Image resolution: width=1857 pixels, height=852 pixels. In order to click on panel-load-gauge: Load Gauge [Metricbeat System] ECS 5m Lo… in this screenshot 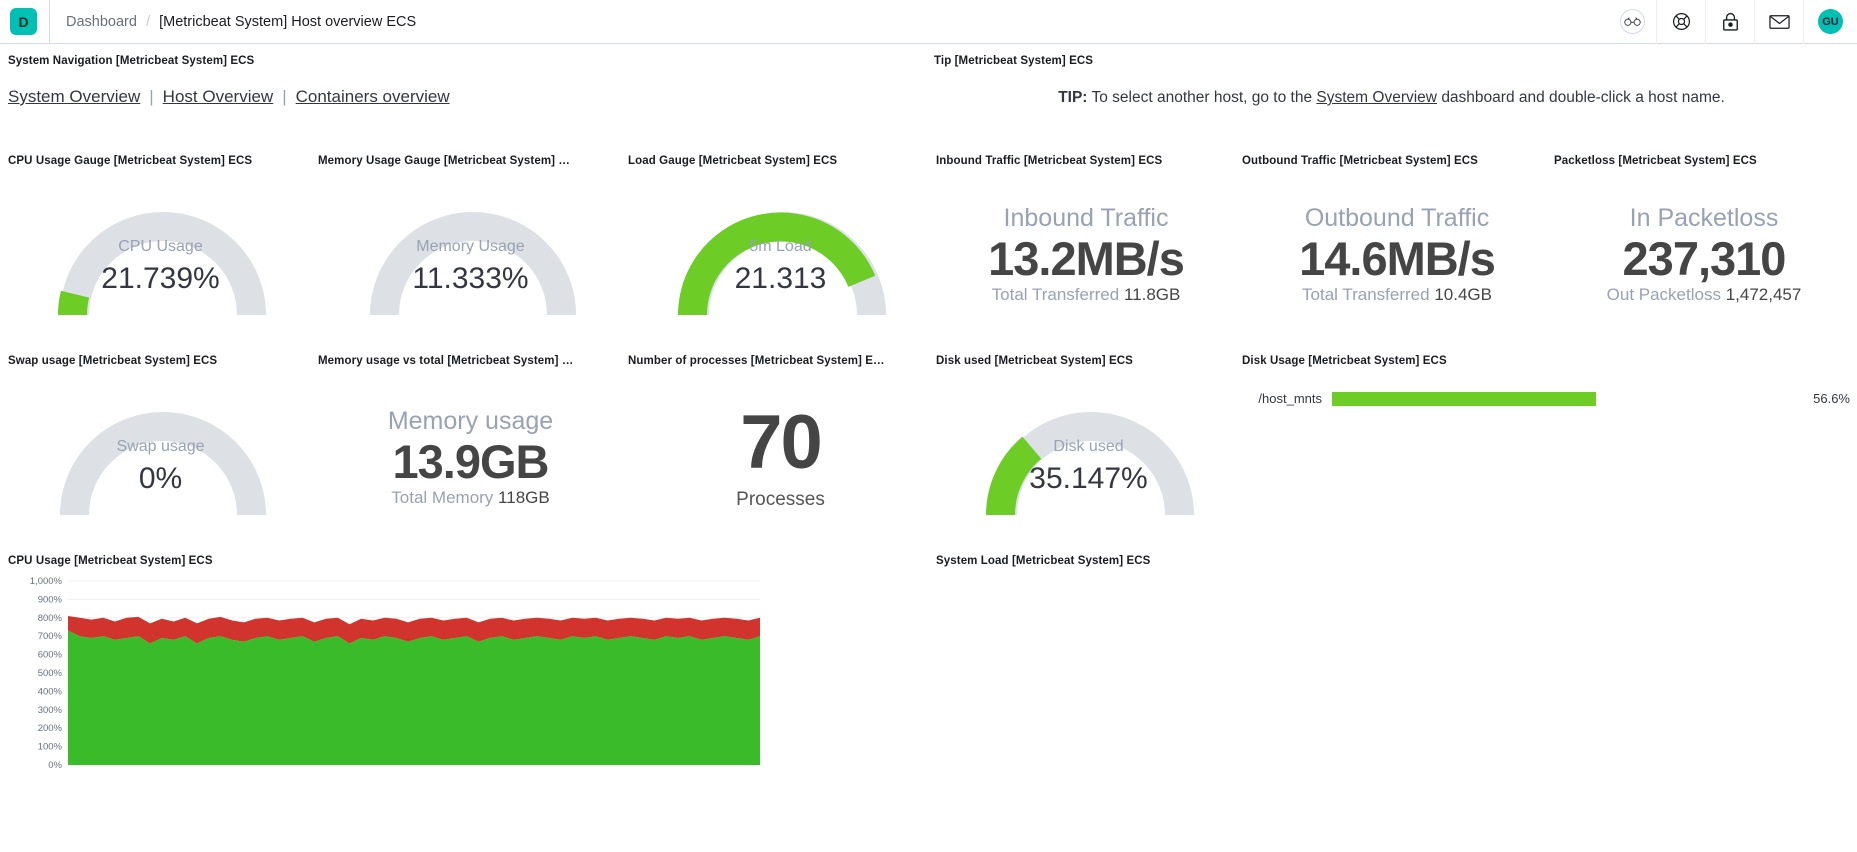, I will do `click(780, 271)`.